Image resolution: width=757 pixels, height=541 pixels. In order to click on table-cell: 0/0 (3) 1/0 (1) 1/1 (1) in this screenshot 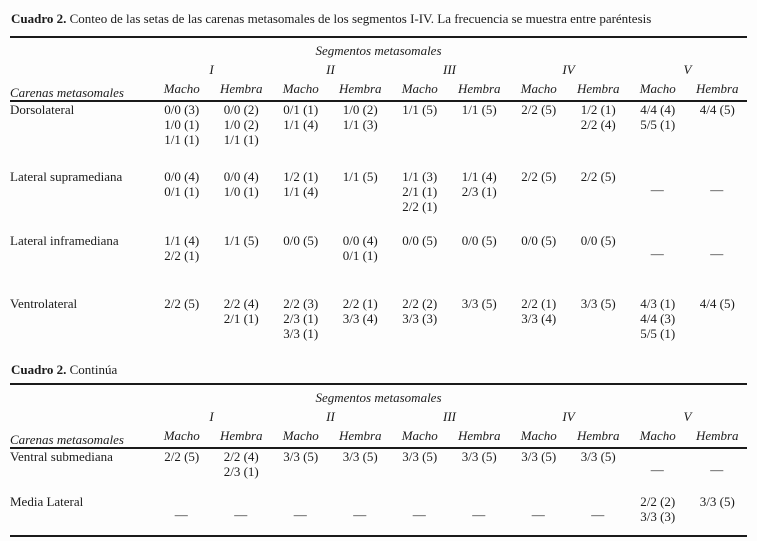, I will do `click(182, 124)`.